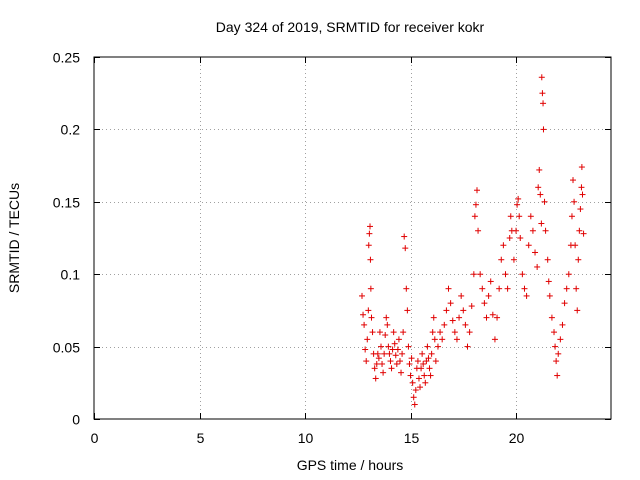 The image size is (640, 480). What do you see at coordinates (71, 130) in the screenshot?
I see `y-tick-label: 0.2` at bounding box center [71, 130].